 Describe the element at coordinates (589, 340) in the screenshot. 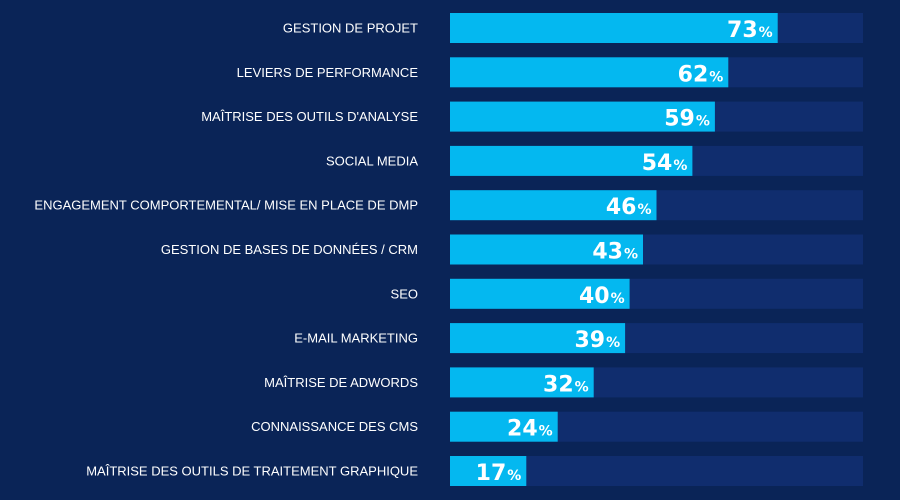

I see `data-label-value: 39` at that location.